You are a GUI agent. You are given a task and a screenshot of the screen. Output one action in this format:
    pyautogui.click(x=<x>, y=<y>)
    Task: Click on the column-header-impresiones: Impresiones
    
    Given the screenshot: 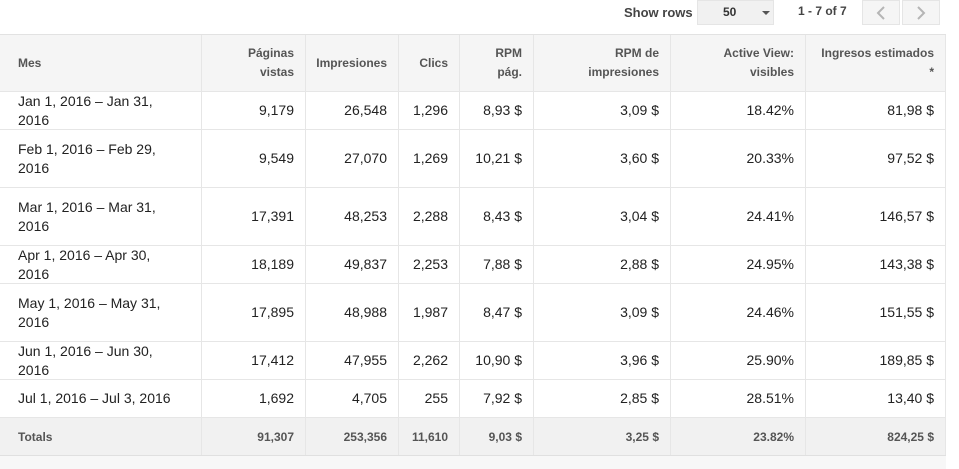 What is the action you would take?
    pyautogui.click(x=352, y=63)
    